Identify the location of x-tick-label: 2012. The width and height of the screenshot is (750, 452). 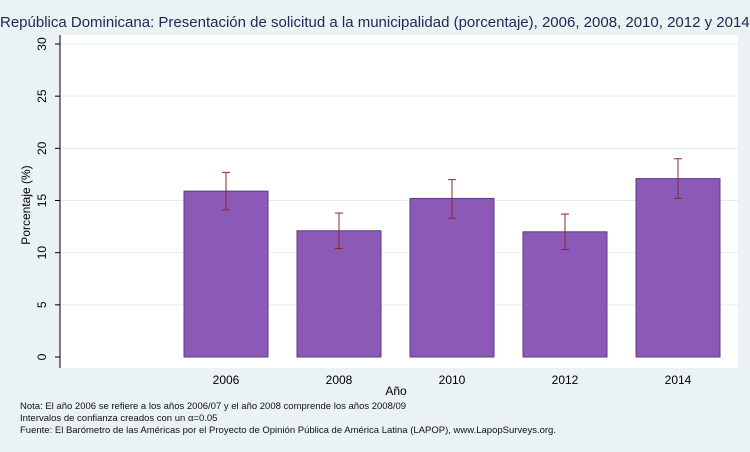
(565, 380).